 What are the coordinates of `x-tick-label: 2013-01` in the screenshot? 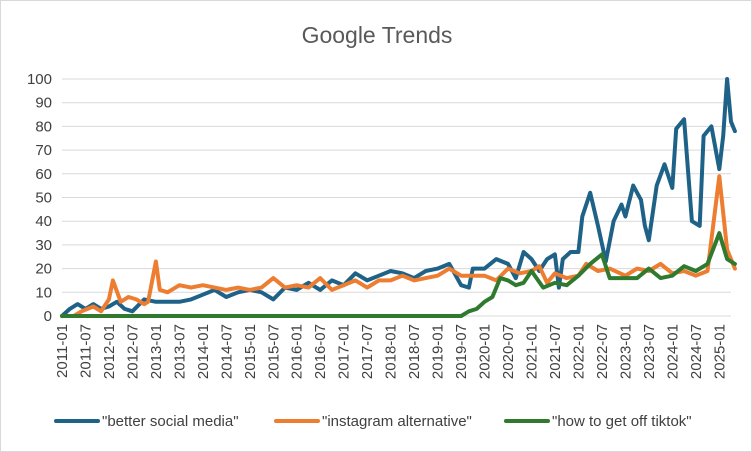 It's located at (156, 351).